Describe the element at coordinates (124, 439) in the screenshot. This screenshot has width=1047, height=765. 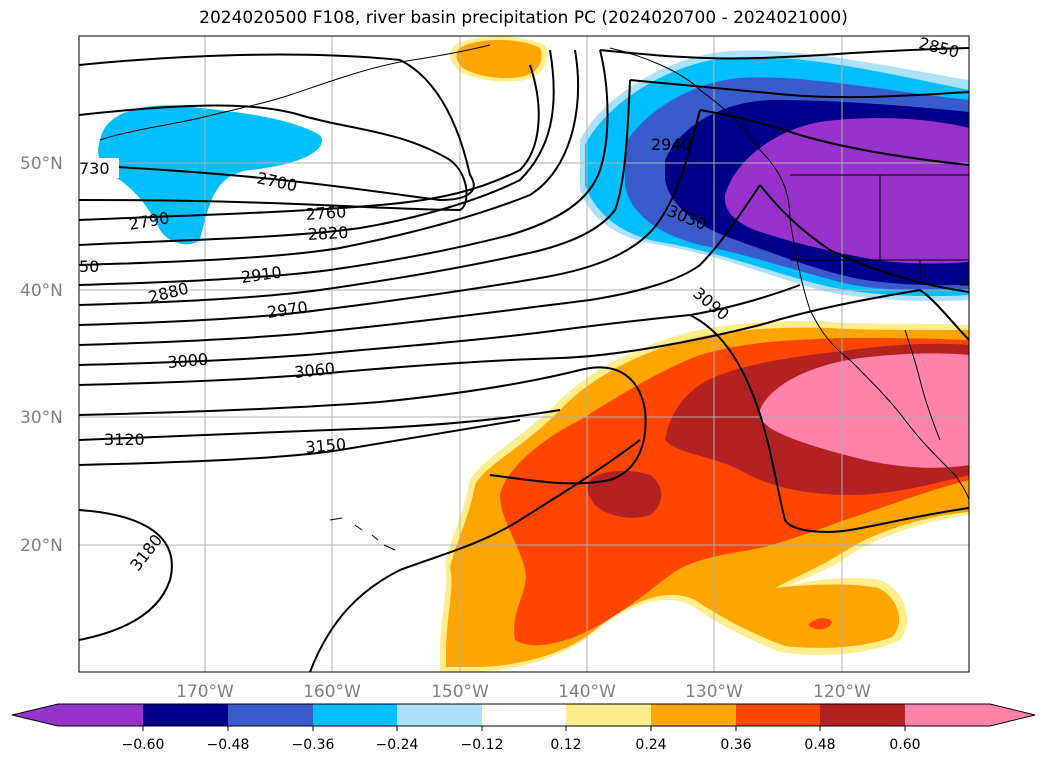
I see `contour-label: 3120` at that location.